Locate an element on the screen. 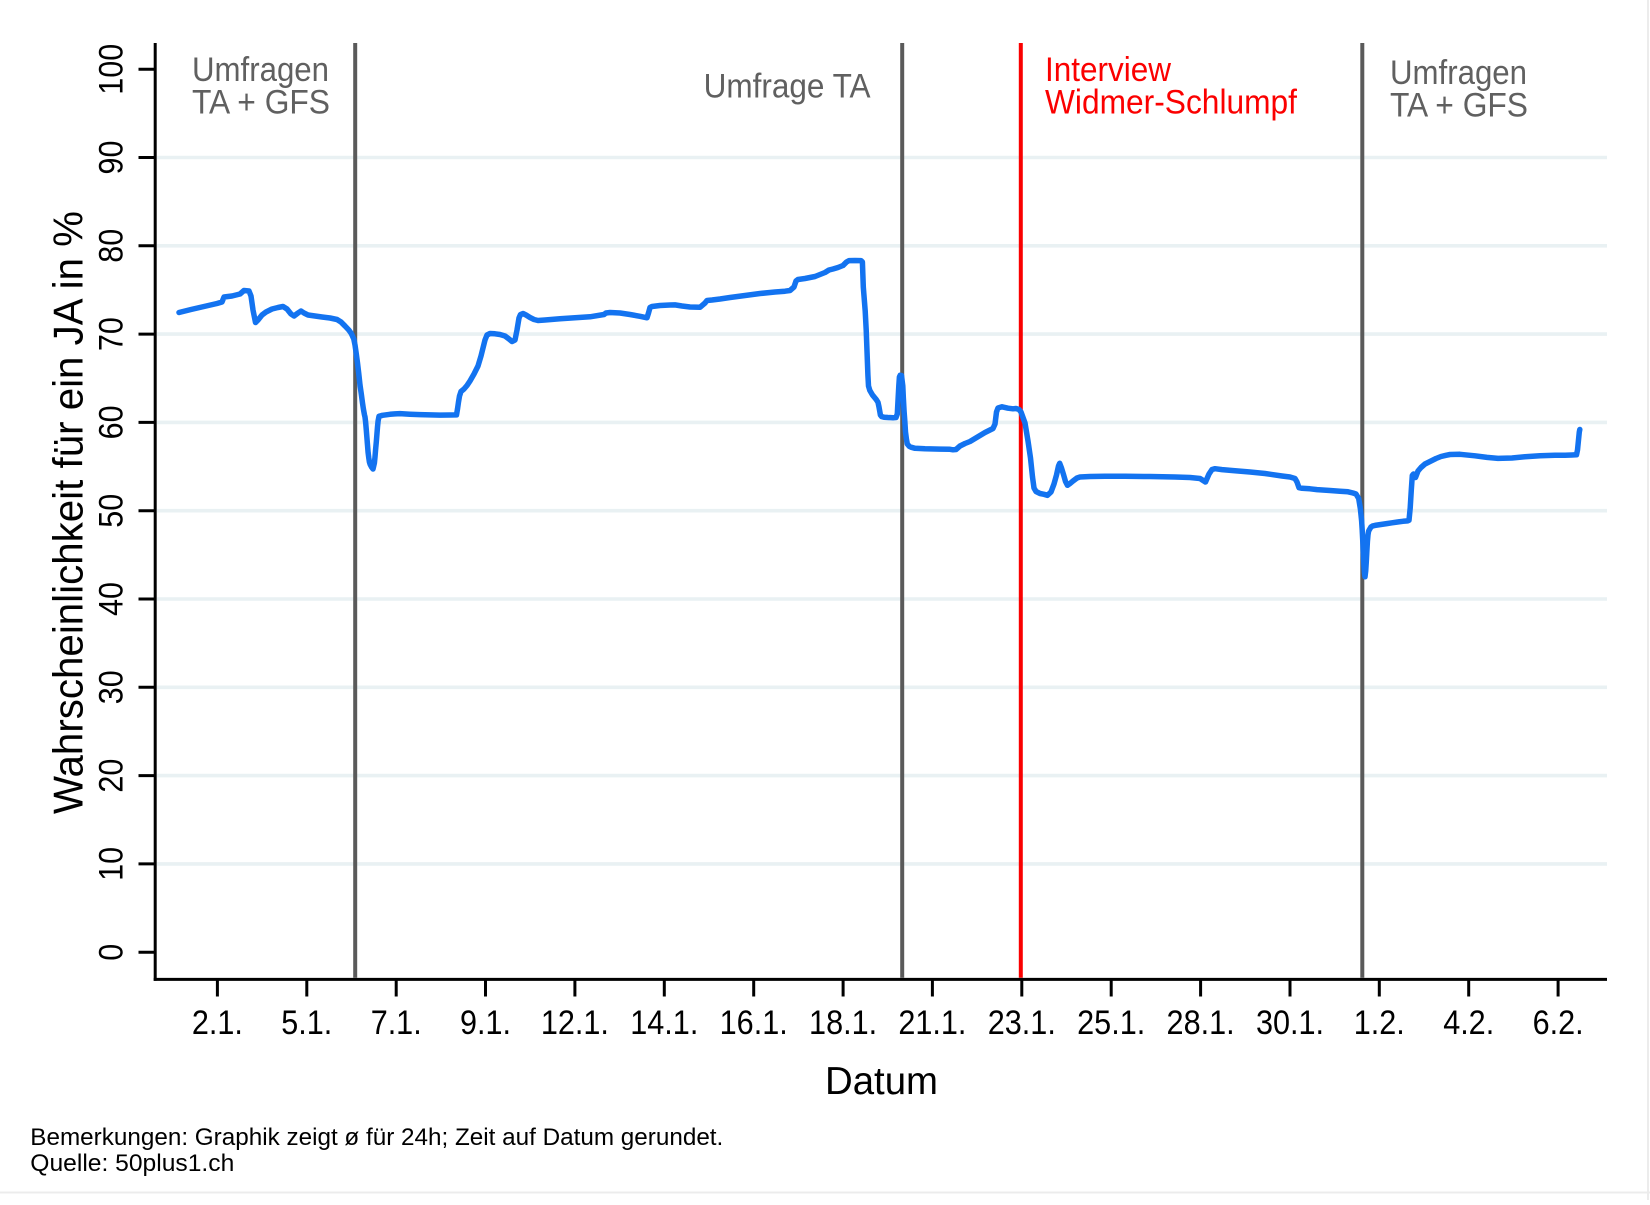  svg-text: 7.1. is located at coordinates (396, 1023).